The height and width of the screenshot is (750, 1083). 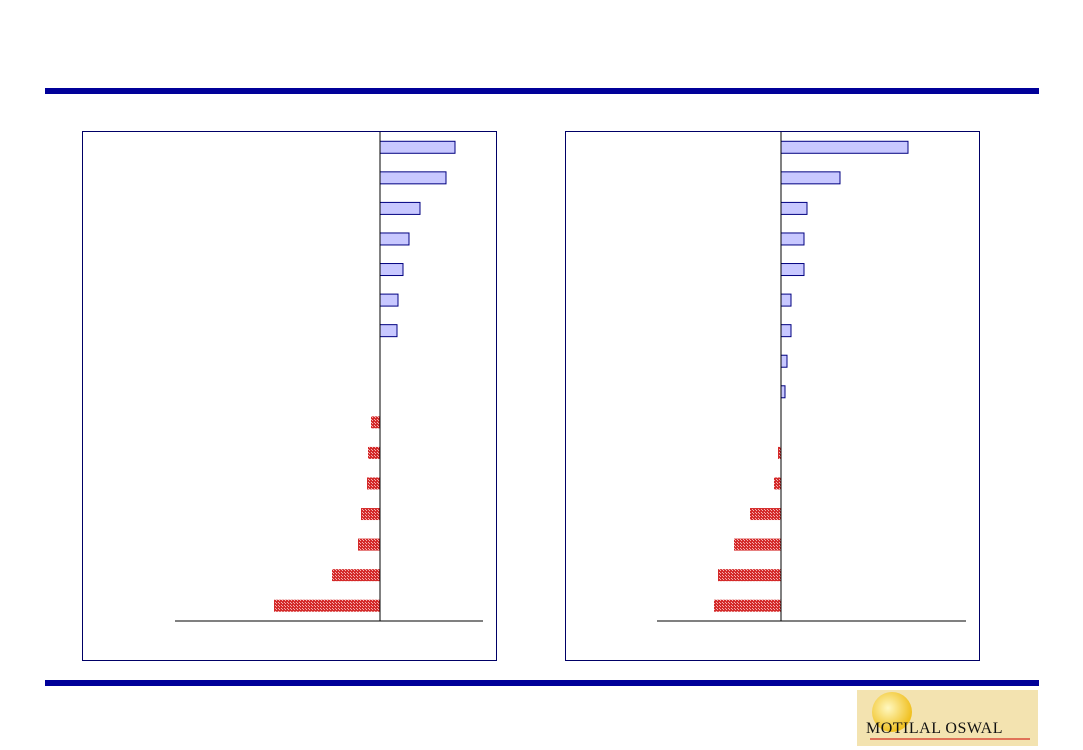 What do you see at coordinates (947, 718) in the screenshot?
I see `logo: MOTILAL OSWAL` at bounding box center [947, 718].